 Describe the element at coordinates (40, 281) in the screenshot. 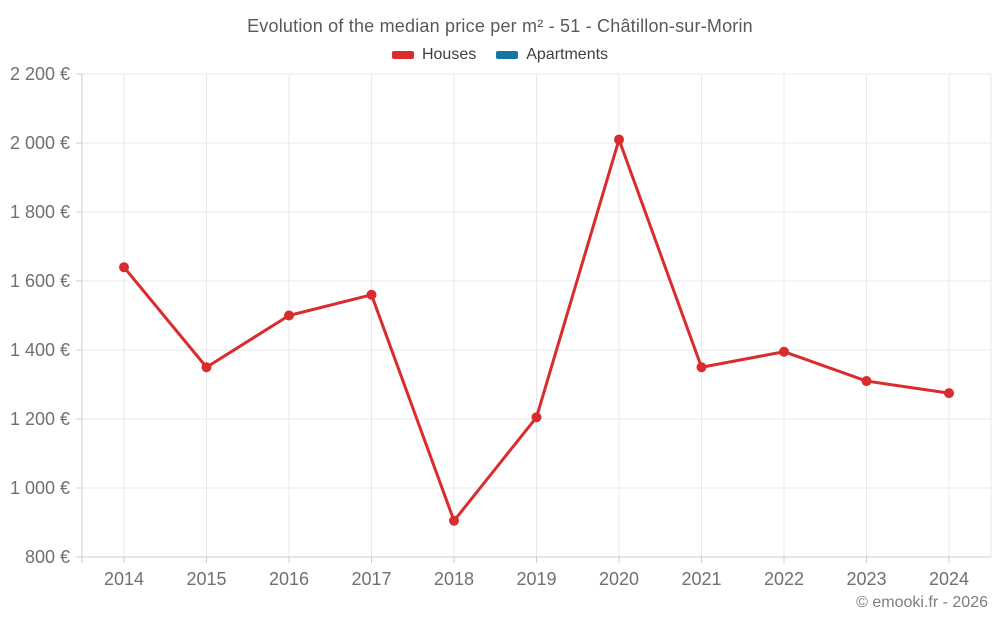

I see `y-axis-tick-label: 1 600 €` at that location.